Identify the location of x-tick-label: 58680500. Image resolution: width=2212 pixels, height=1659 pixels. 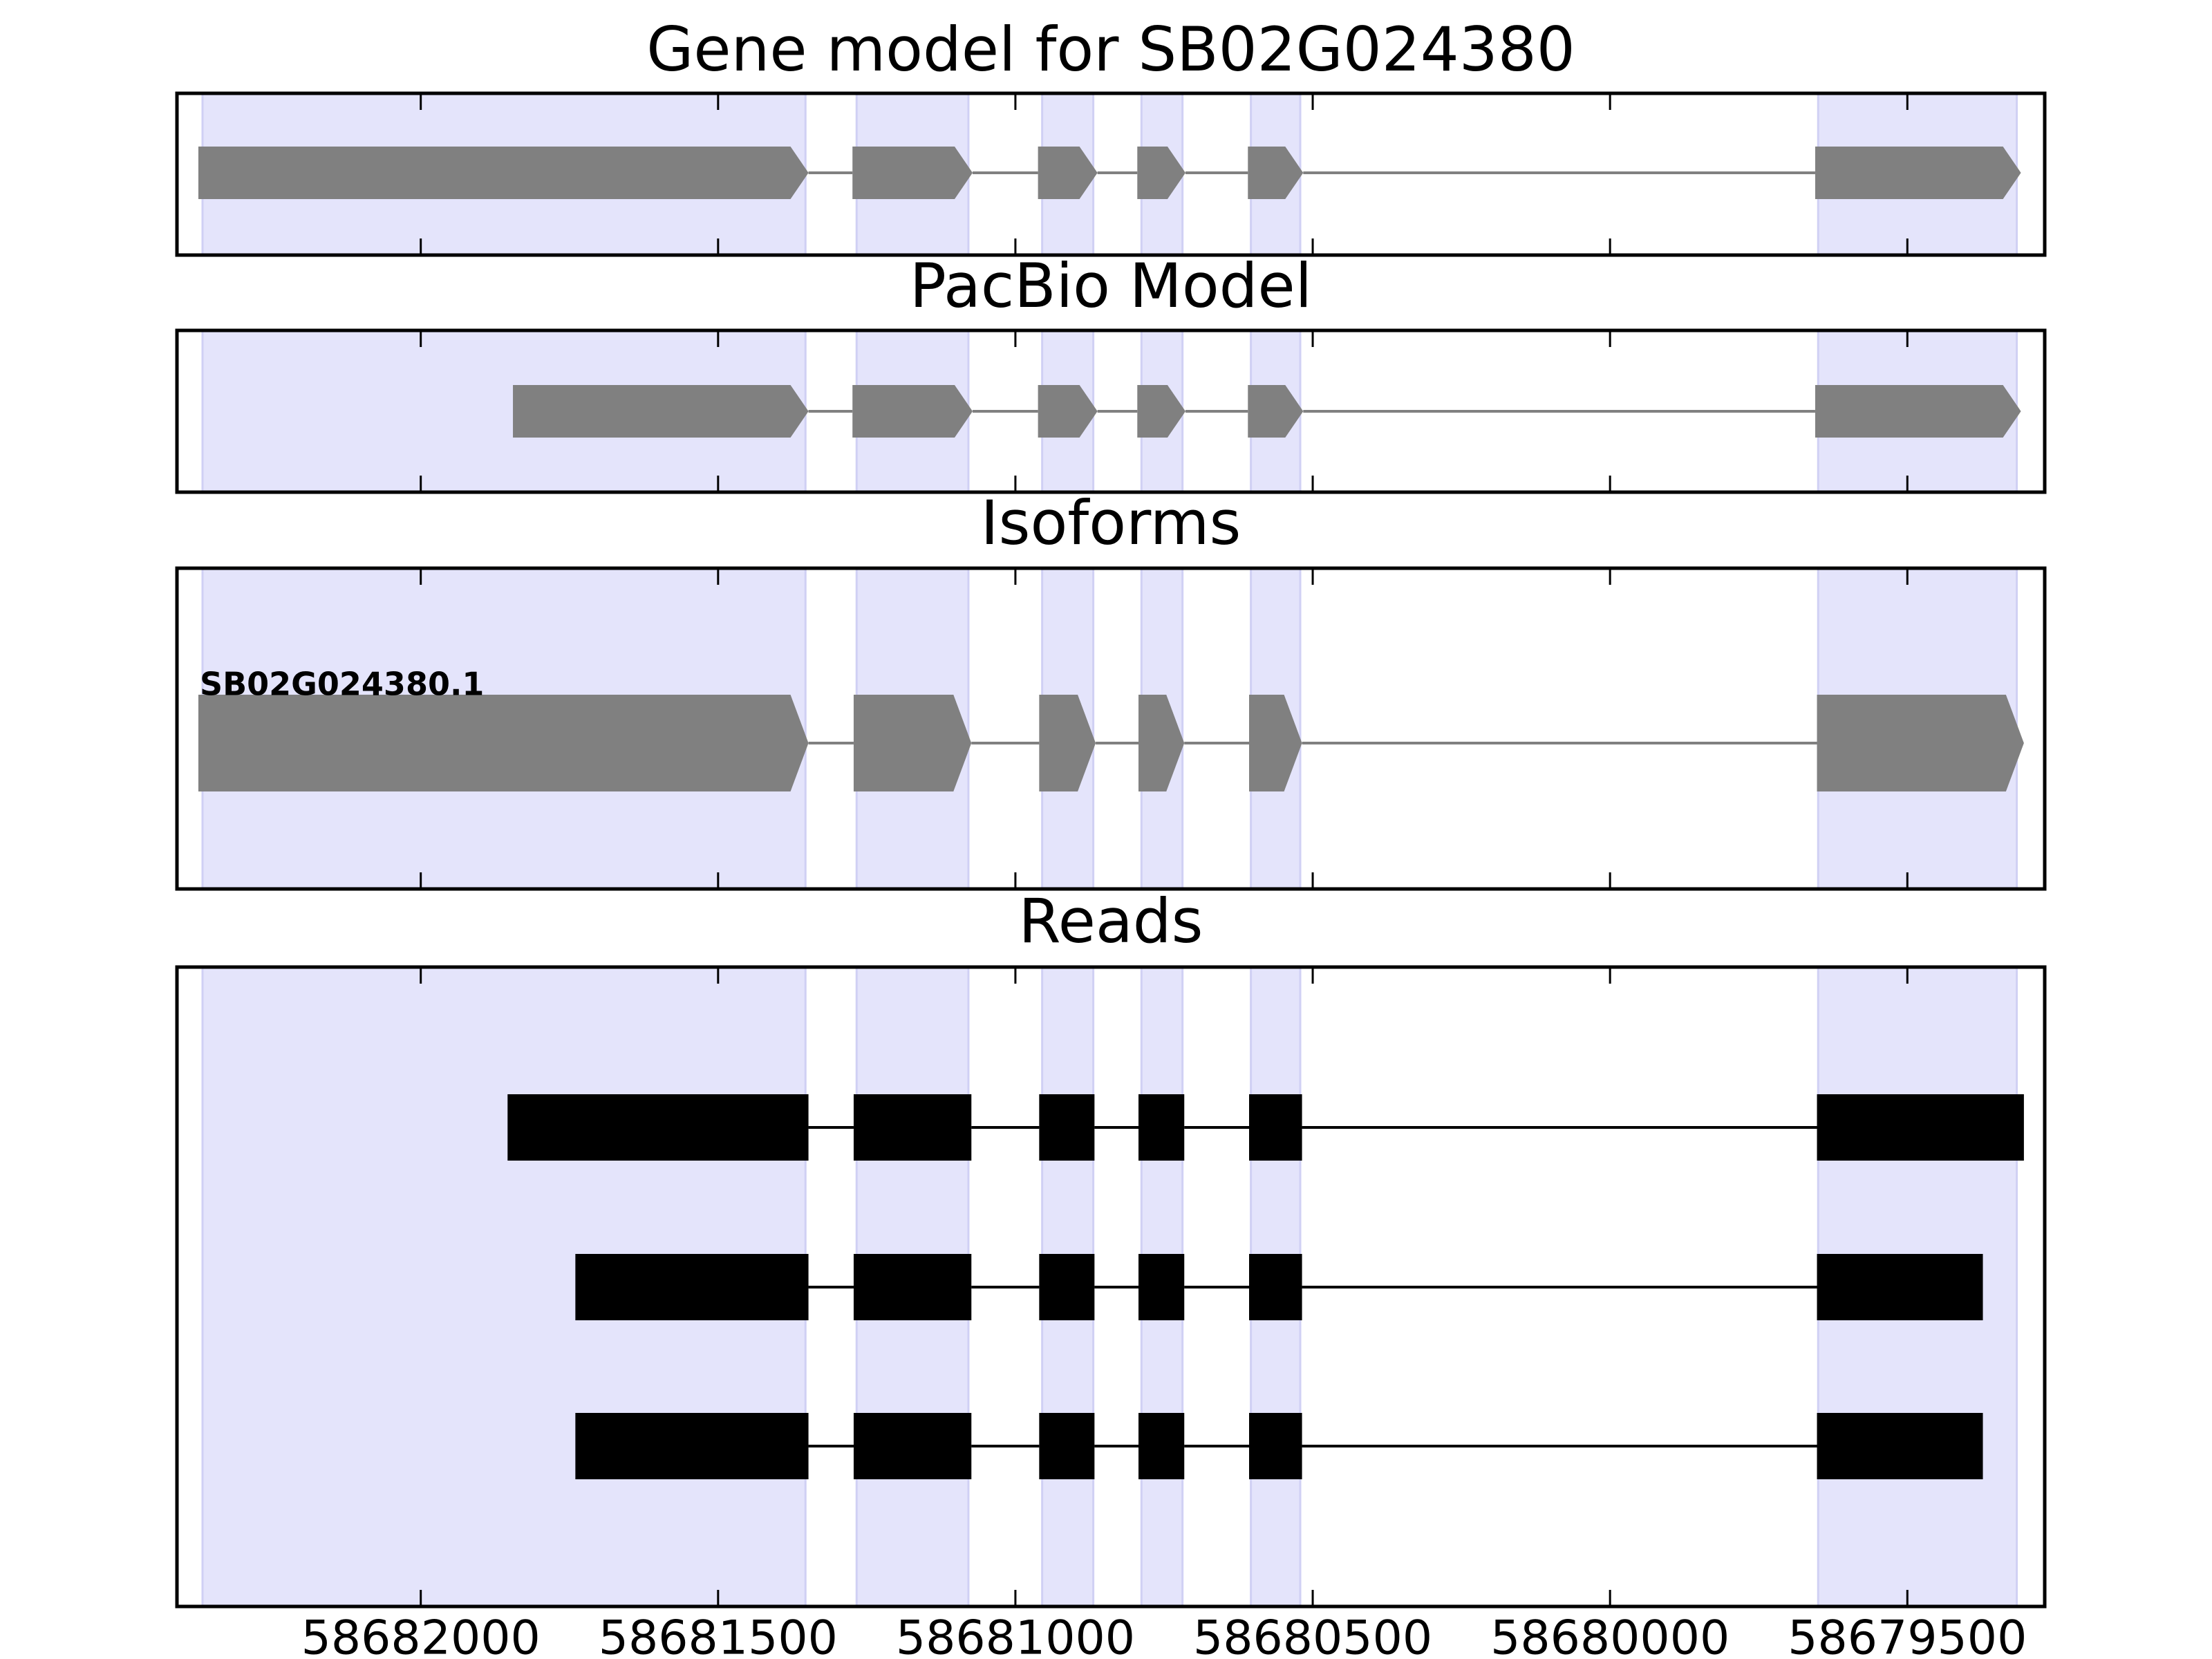
(1312, 1635).